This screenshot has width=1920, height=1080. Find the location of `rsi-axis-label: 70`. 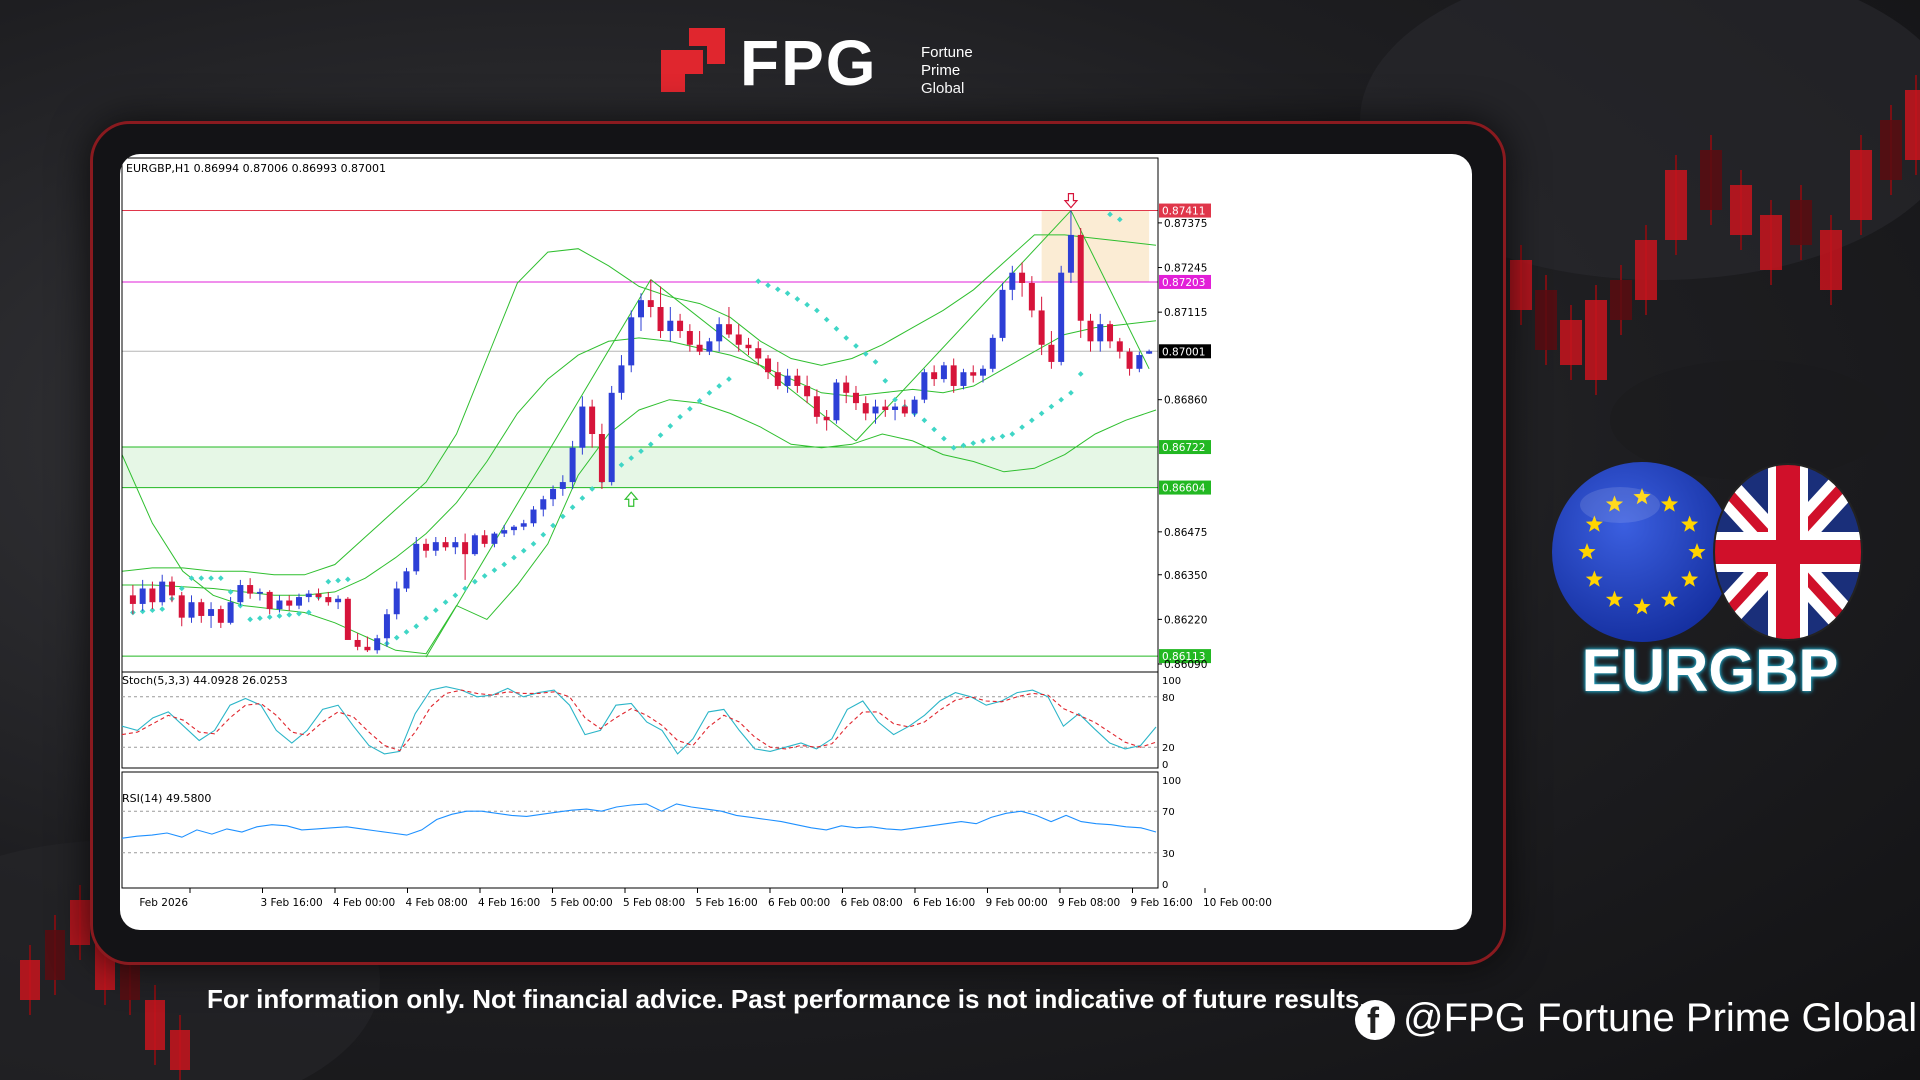

rsi-axis-label: 70 is located at coordinates (1168, 812).